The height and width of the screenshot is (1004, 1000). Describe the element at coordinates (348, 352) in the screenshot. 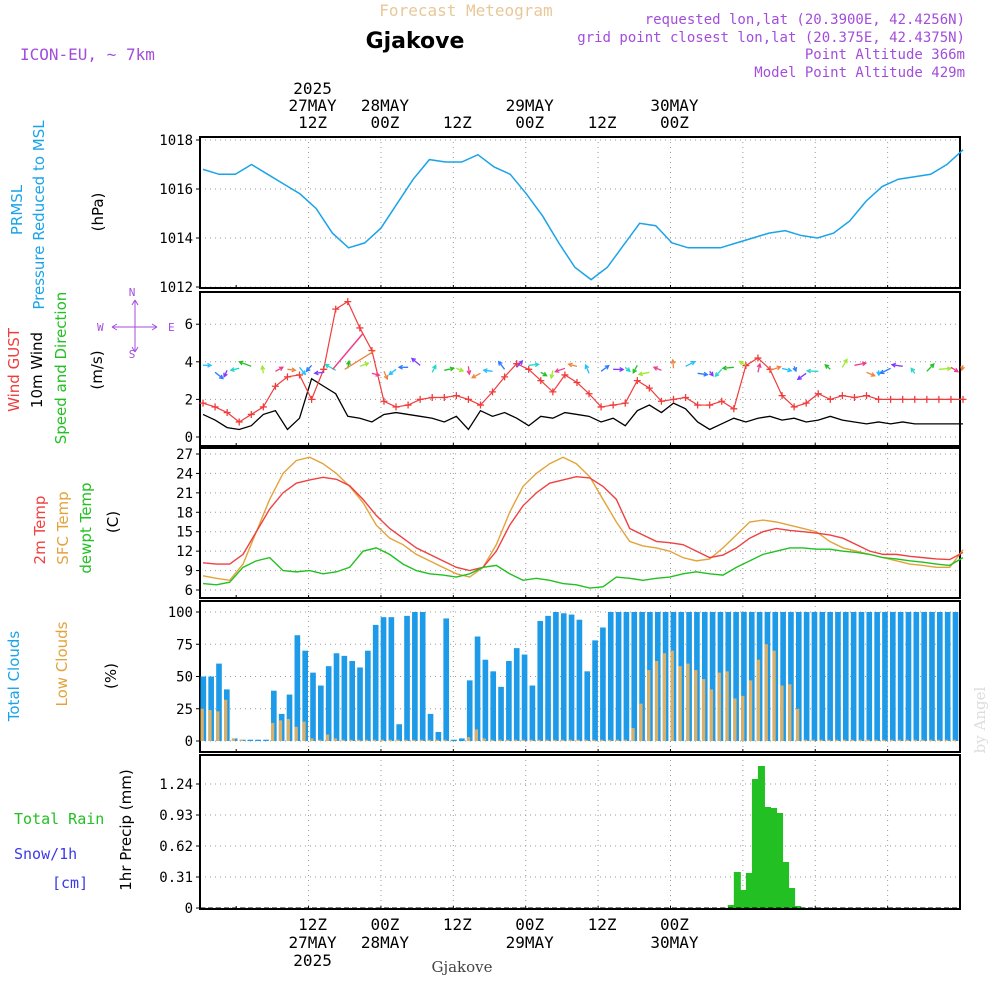

I see `wind-direction-arrow` at that location.